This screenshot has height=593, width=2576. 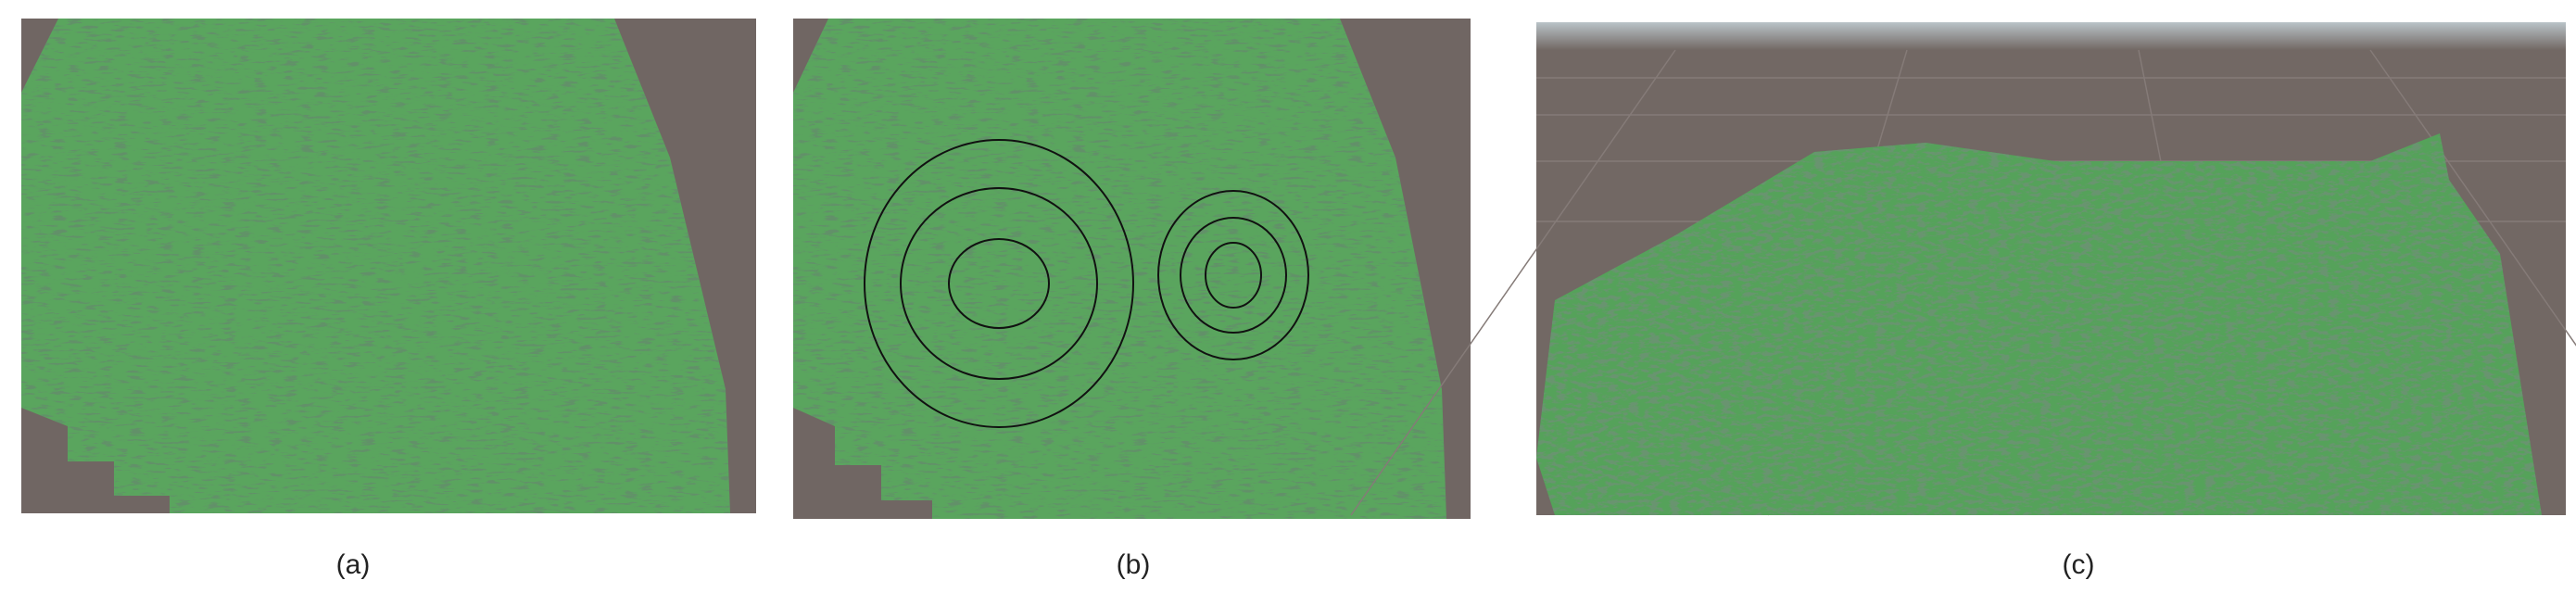 What do you see at coordinates (2079, 564) in the screenshot?
I see `caption: (c)` at bounding box center [2079, 564].